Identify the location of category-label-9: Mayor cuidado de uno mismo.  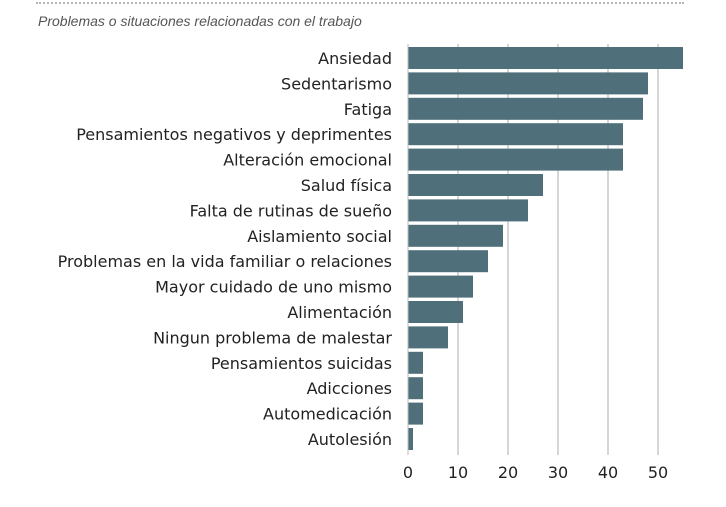
(273, 287).